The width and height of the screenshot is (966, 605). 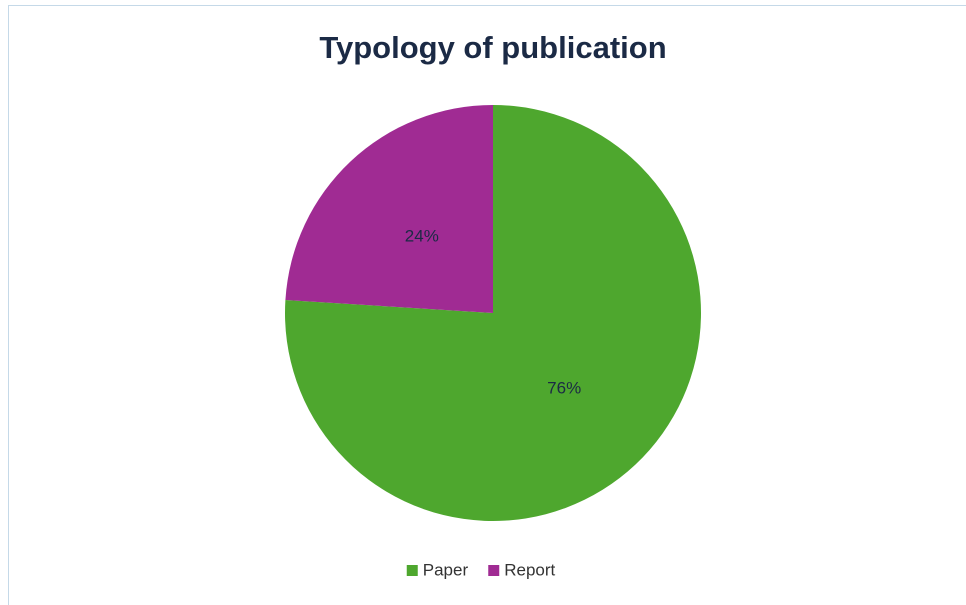 What do you see at coordinates (492, 47) in the screenshot?
I see `chart-title: Typology of publication` at bounding box center [492, 47].